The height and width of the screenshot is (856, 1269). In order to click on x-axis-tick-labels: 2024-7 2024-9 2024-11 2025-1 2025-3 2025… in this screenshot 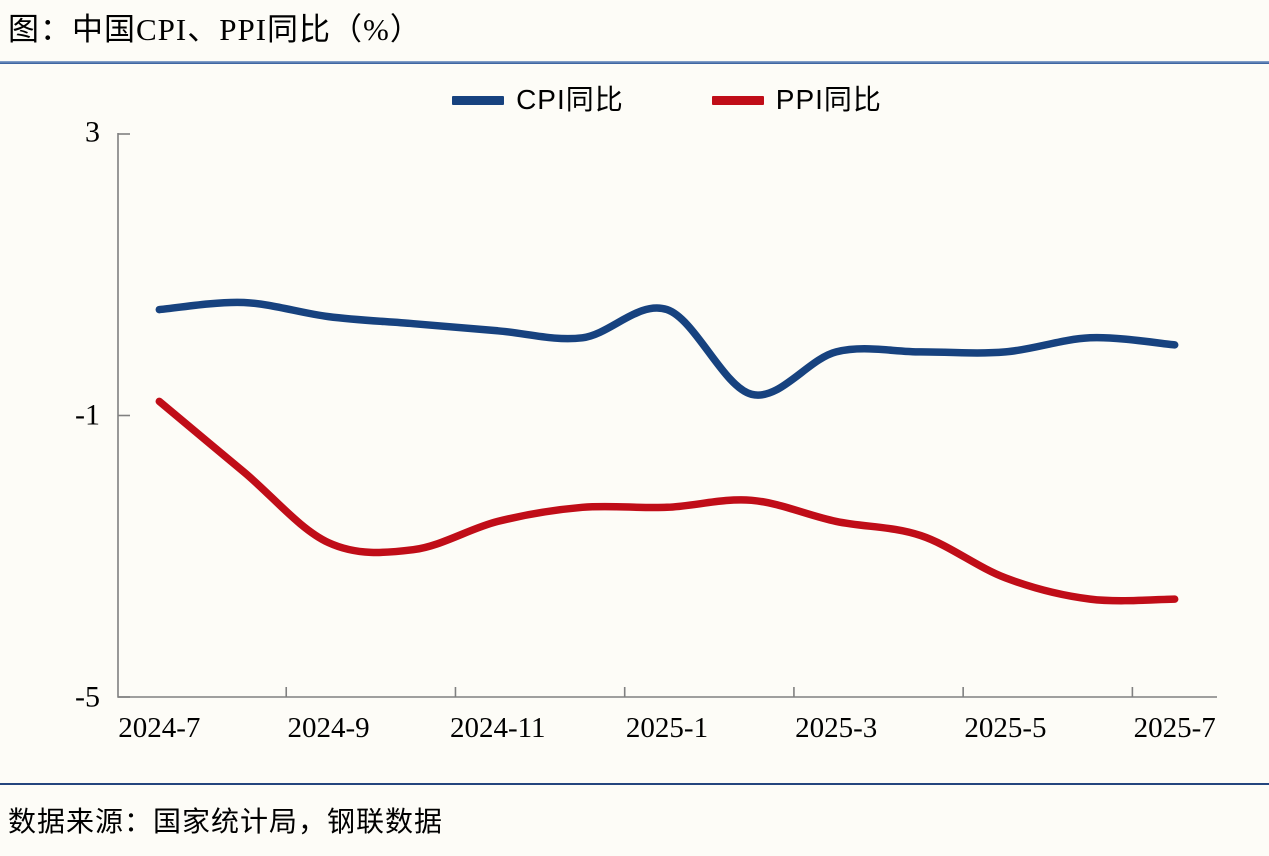, I will do `click(667, 733)`.